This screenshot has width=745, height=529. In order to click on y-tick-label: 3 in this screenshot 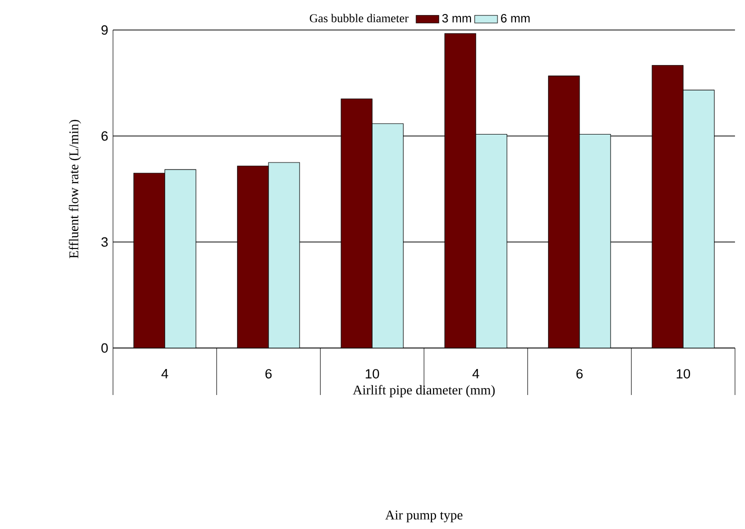, I will do `click(104, 242)`.